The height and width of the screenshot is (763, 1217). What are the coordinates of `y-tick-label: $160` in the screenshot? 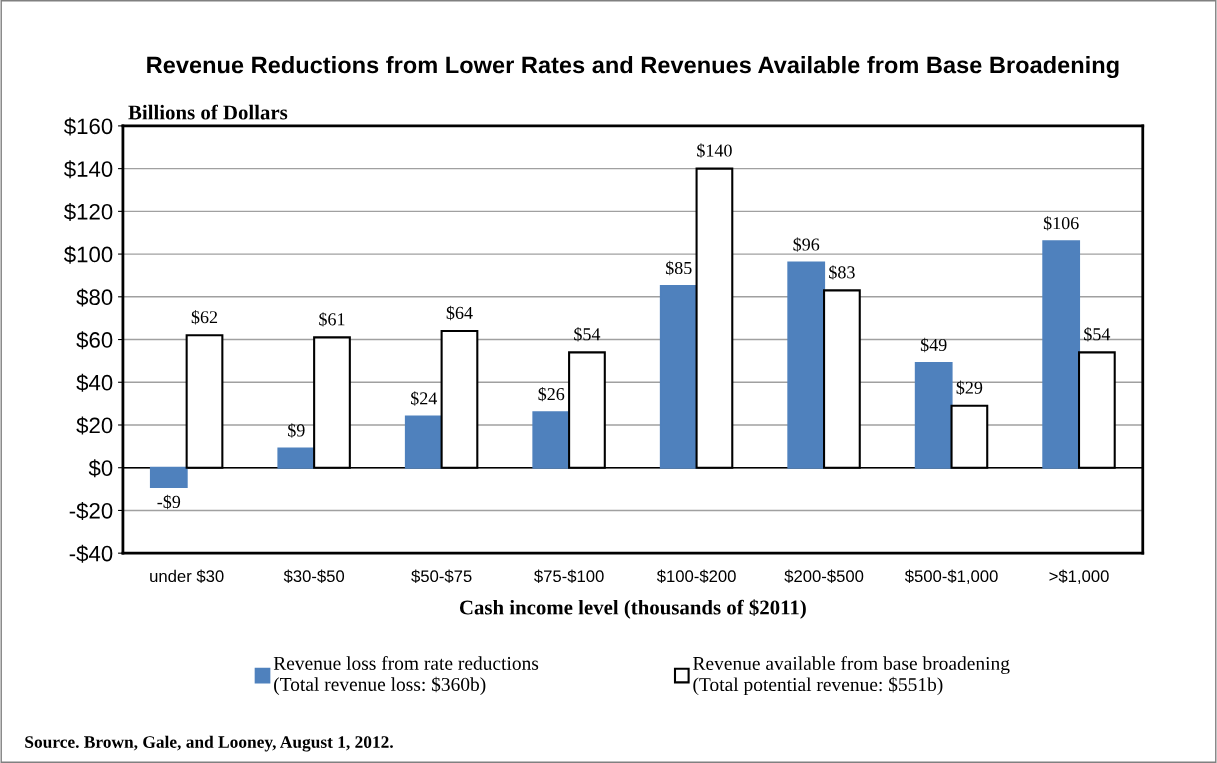 It's located at (88, 126).